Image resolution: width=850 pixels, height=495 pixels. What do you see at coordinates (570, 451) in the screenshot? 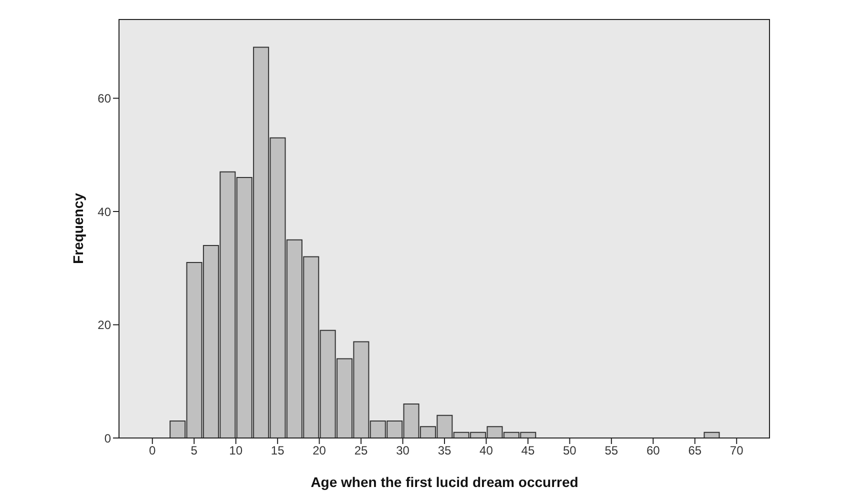
I see `x-tick-label: 50` at bounding box center [570, 451].